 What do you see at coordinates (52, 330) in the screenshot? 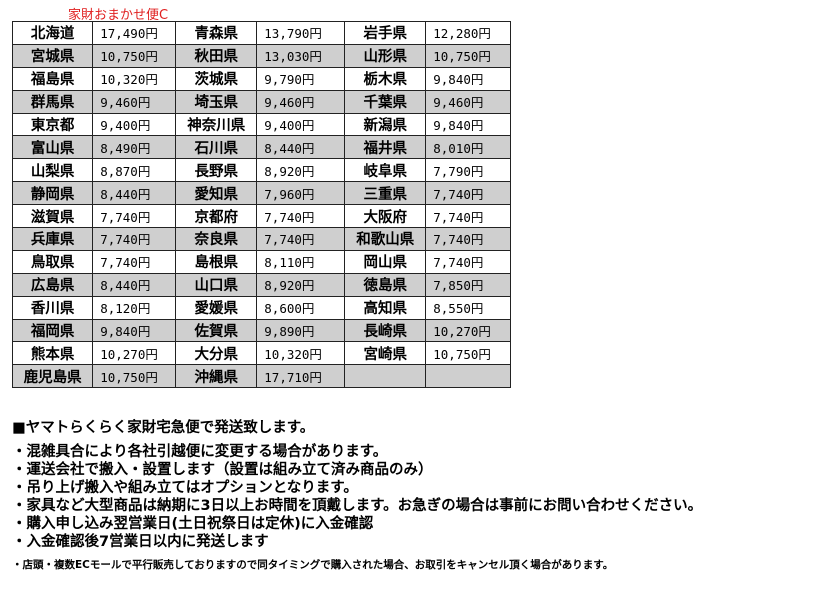
I see `prefecture-cell: 福岡県` at bounding box center [52, 330].